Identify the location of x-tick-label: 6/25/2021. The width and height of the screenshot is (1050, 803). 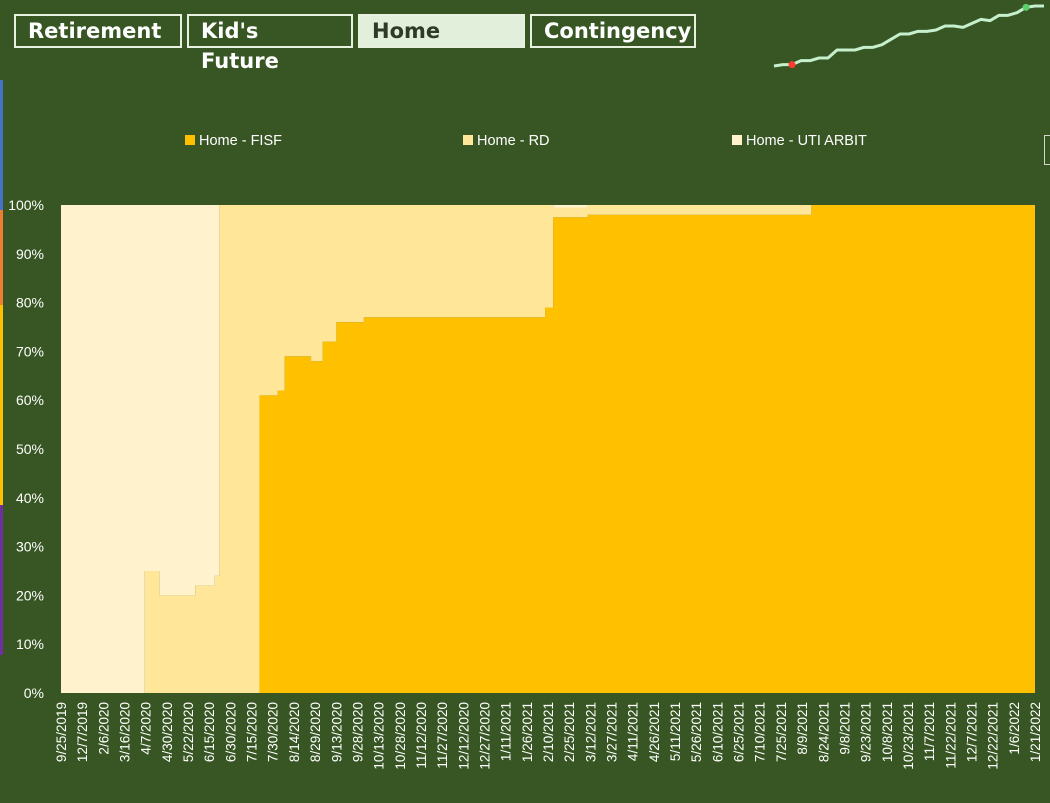
(739, 732).